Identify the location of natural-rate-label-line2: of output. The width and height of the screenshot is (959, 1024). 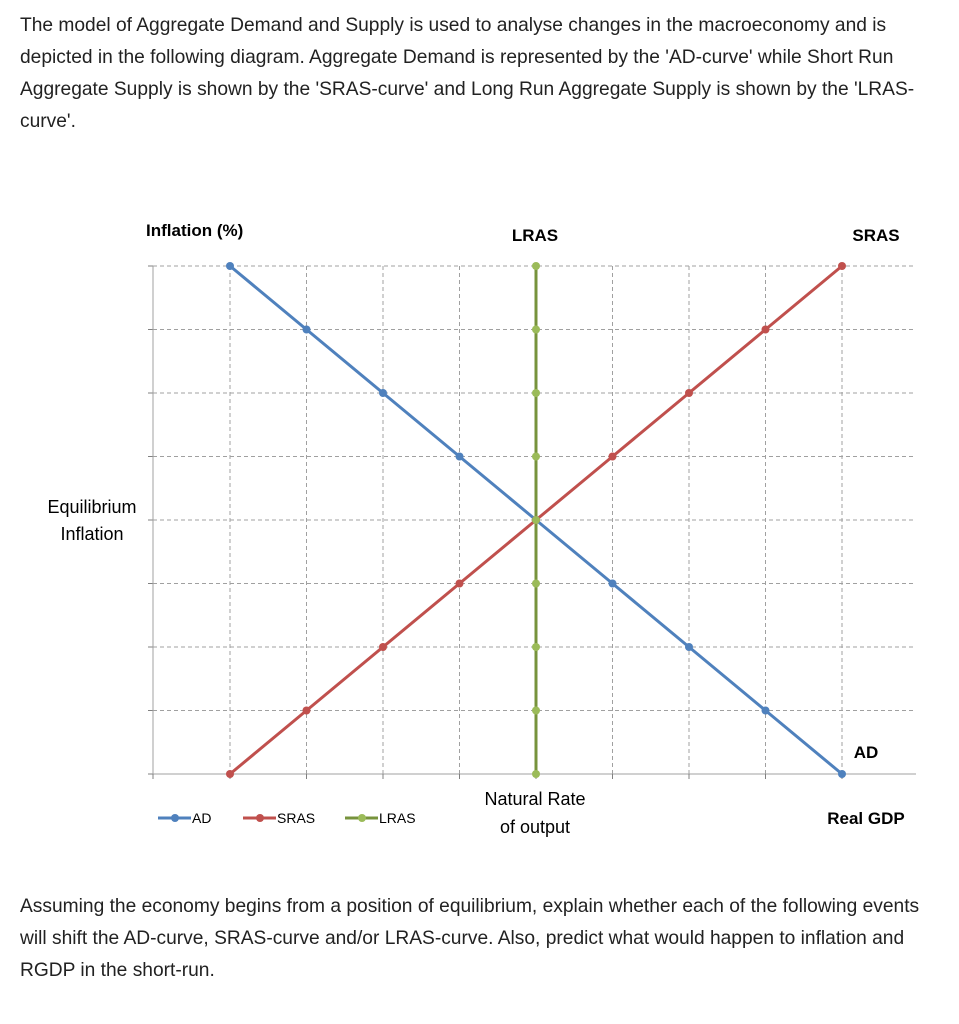
(535, 827).